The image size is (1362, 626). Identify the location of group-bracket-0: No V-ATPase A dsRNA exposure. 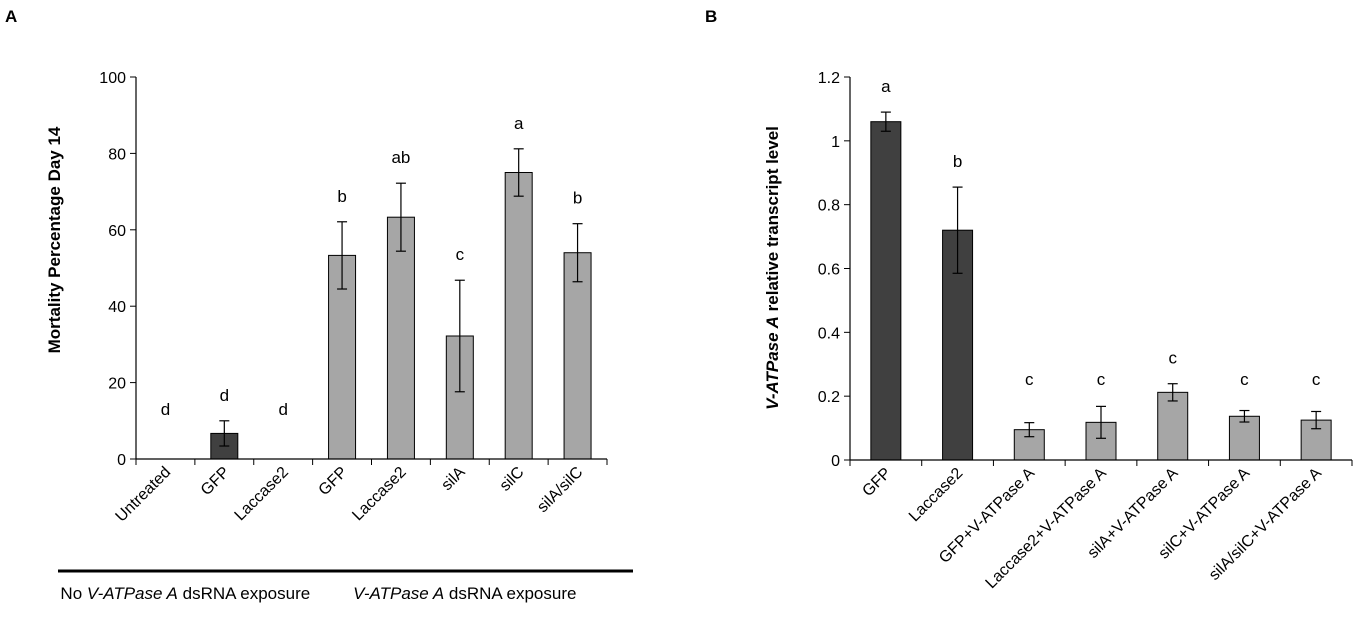
(185, 586).